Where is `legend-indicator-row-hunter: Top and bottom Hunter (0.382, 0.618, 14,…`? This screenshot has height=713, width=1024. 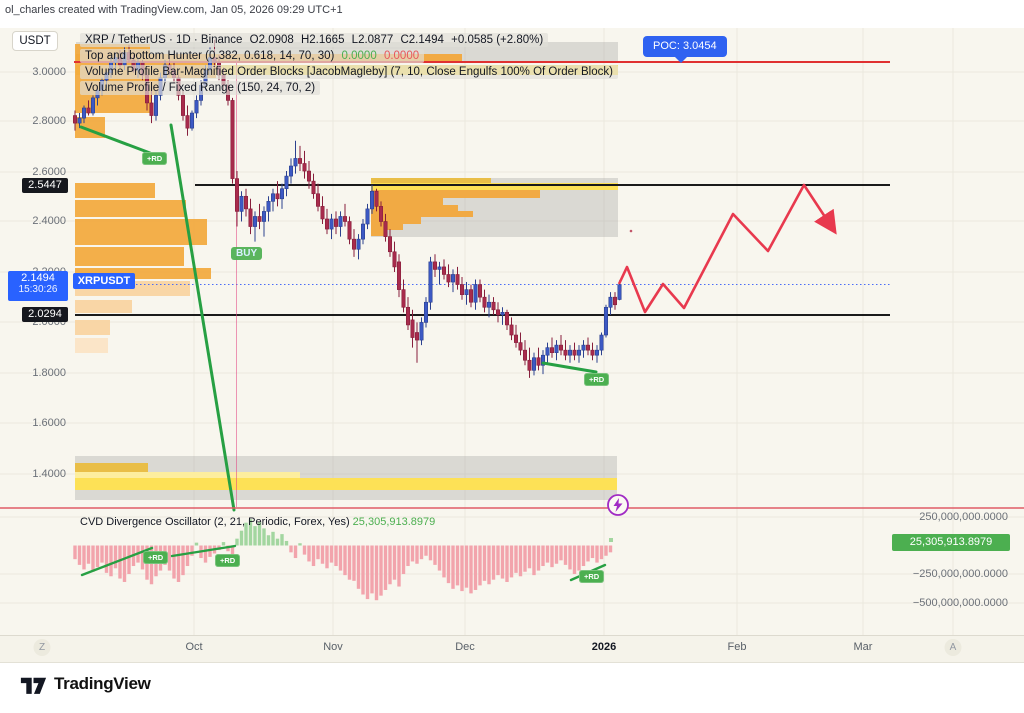 legend-indicator-row-hunter: Top and bottom Hunter (0.382, 0.618, 14,… is located at coordinates (349, 55).